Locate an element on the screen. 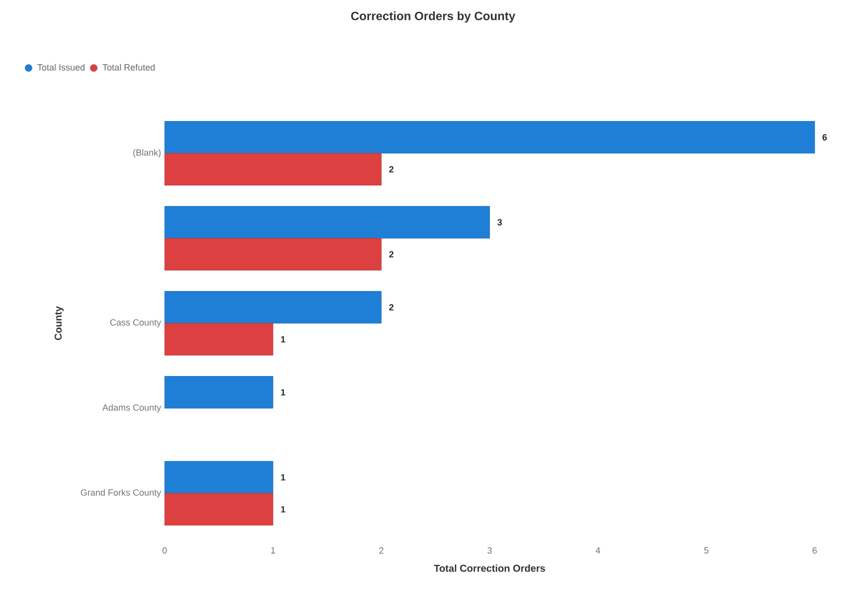 The image size is (867, 597). data-label: 3 is located at coordinates (499, 222).